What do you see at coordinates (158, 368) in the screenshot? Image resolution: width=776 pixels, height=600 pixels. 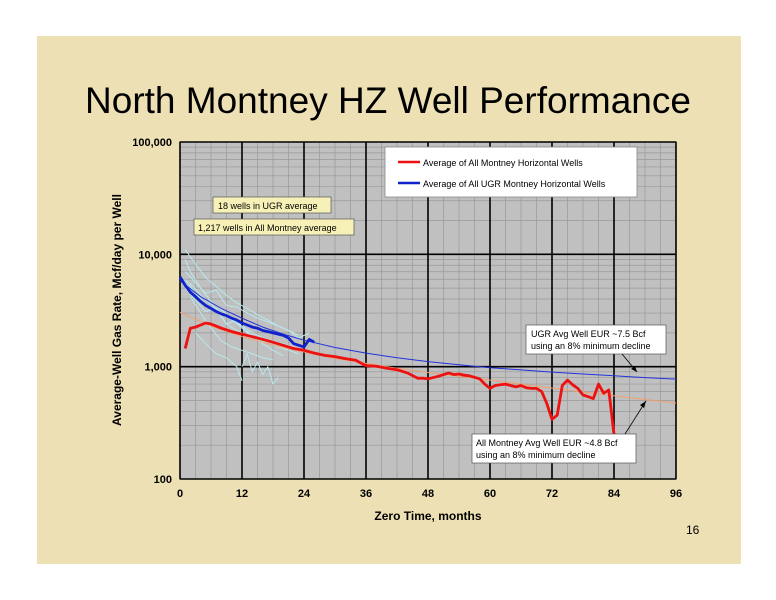 I see `y-tick-label: 1,000` at bounding box center [158, 368].